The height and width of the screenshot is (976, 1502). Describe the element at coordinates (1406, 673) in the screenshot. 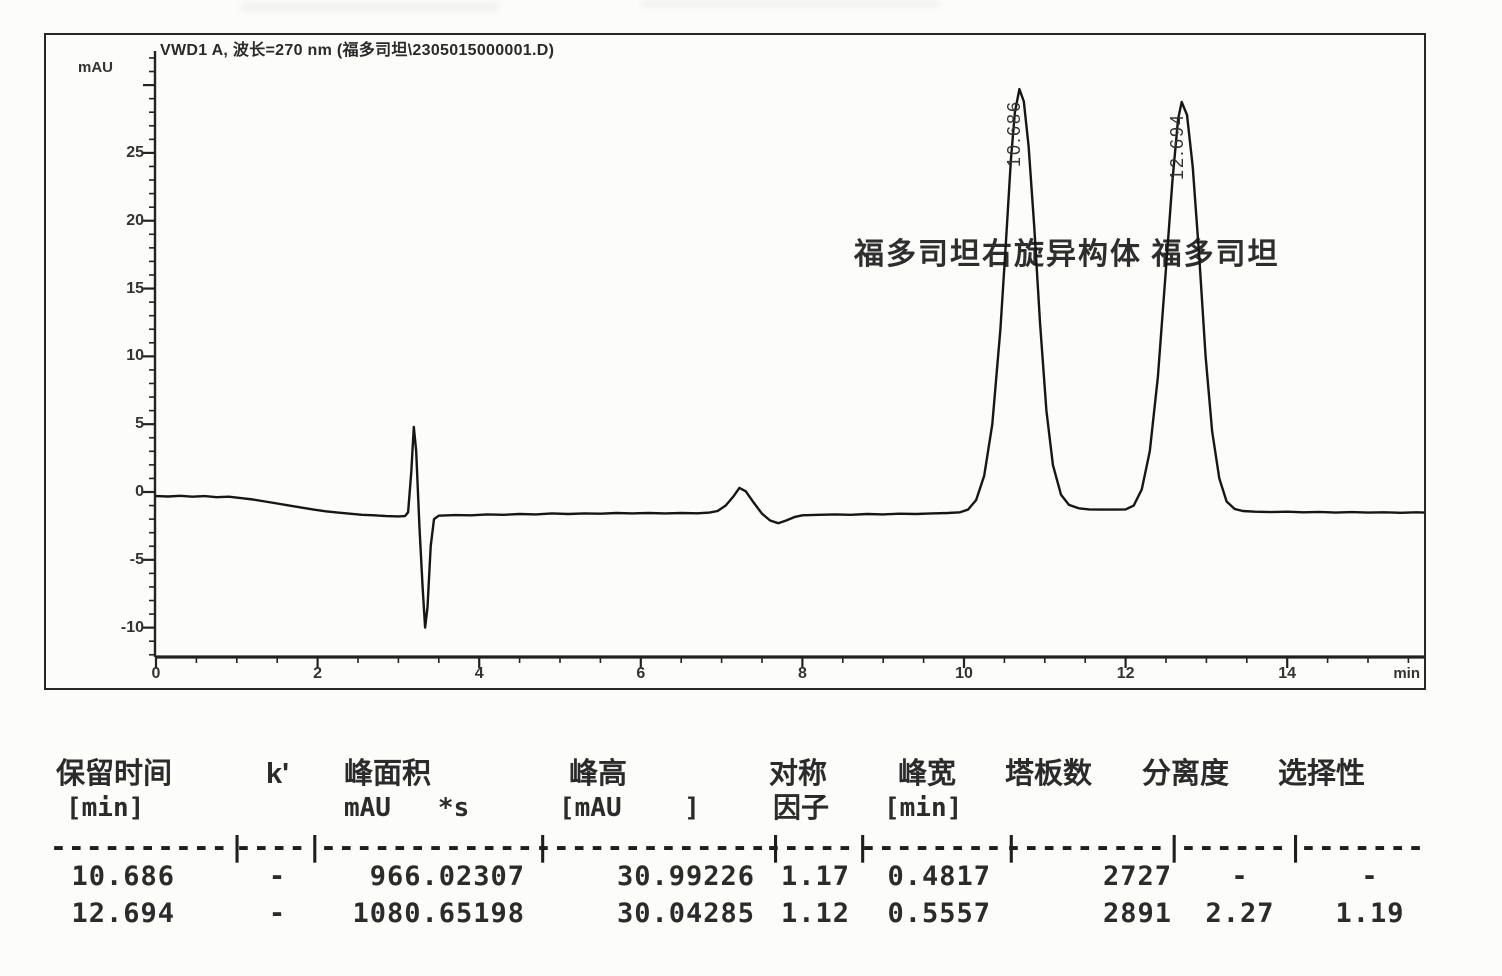

I see `x-axis-unit: min` at that location.